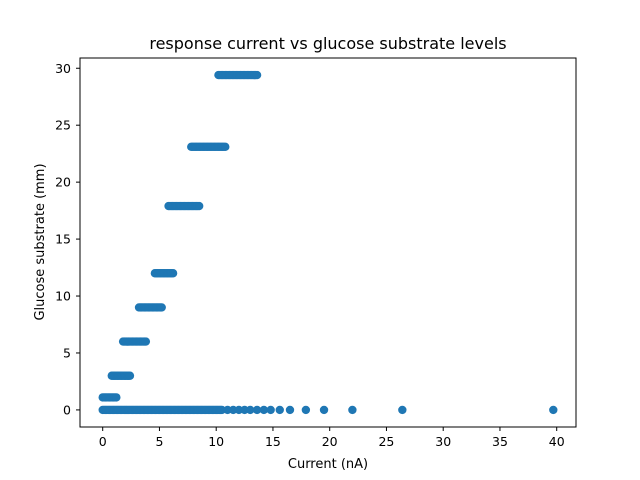 The width and height of the screenshot is (640, 480). I want to click on y-tick-label-10: 10, so click(63, 296).